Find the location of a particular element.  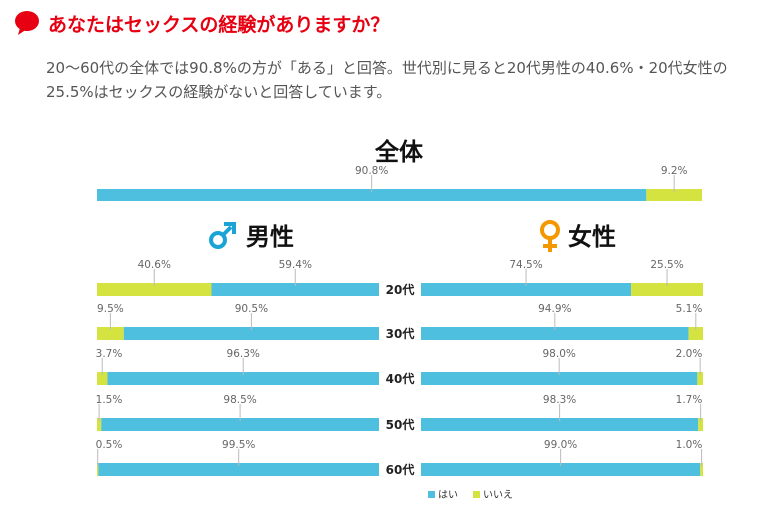

male-20s-no-label: 40.6% is located at coordinates (154, 265).